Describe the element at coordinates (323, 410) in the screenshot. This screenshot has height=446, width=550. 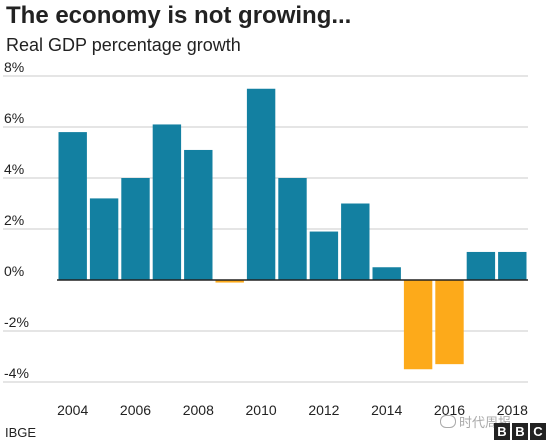
I see `x-tick-label: 2012` at that location.